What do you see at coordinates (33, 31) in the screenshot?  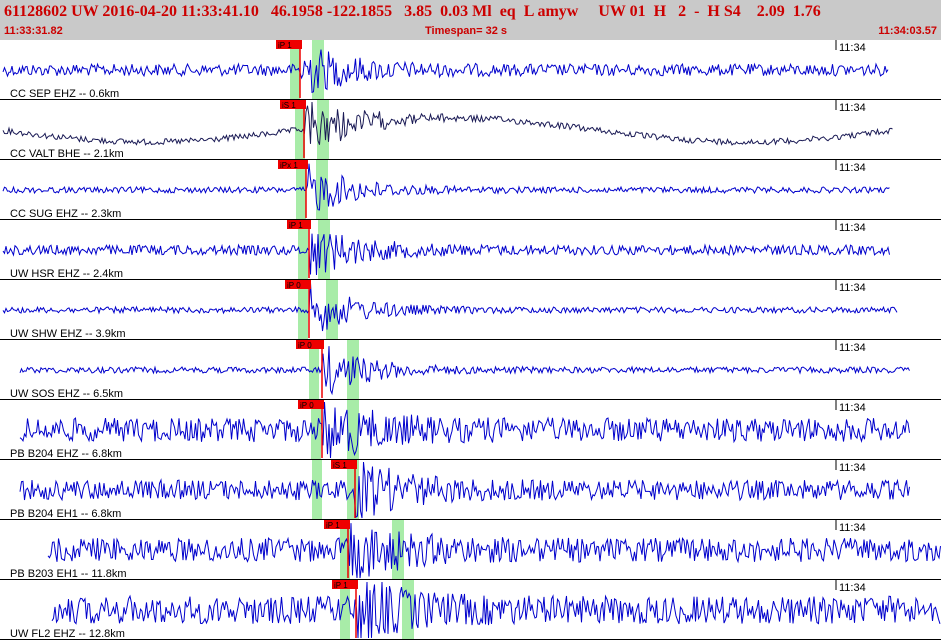 I see `start-time-label: 11:33:31.82` at bounding box center [33, 31].